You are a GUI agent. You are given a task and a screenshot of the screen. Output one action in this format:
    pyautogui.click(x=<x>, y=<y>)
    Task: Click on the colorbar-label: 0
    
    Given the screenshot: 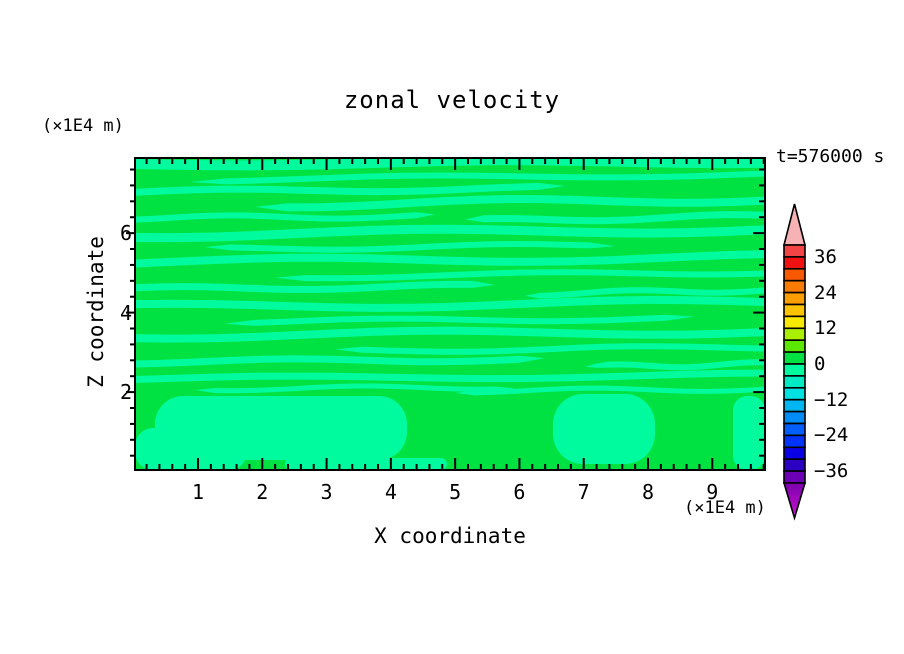 What is the action you would take?
    pyautogui.click(x=820, y=364)
    